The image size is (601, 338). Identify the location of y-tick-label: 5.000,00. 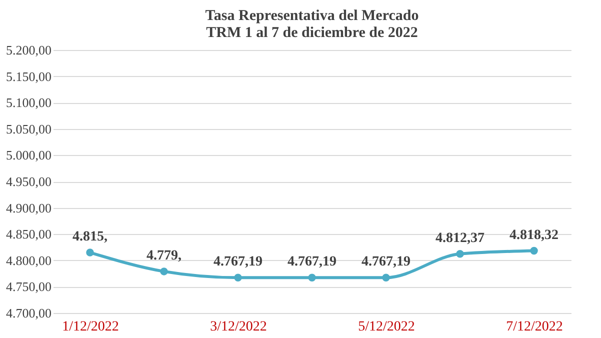
(29, 155).